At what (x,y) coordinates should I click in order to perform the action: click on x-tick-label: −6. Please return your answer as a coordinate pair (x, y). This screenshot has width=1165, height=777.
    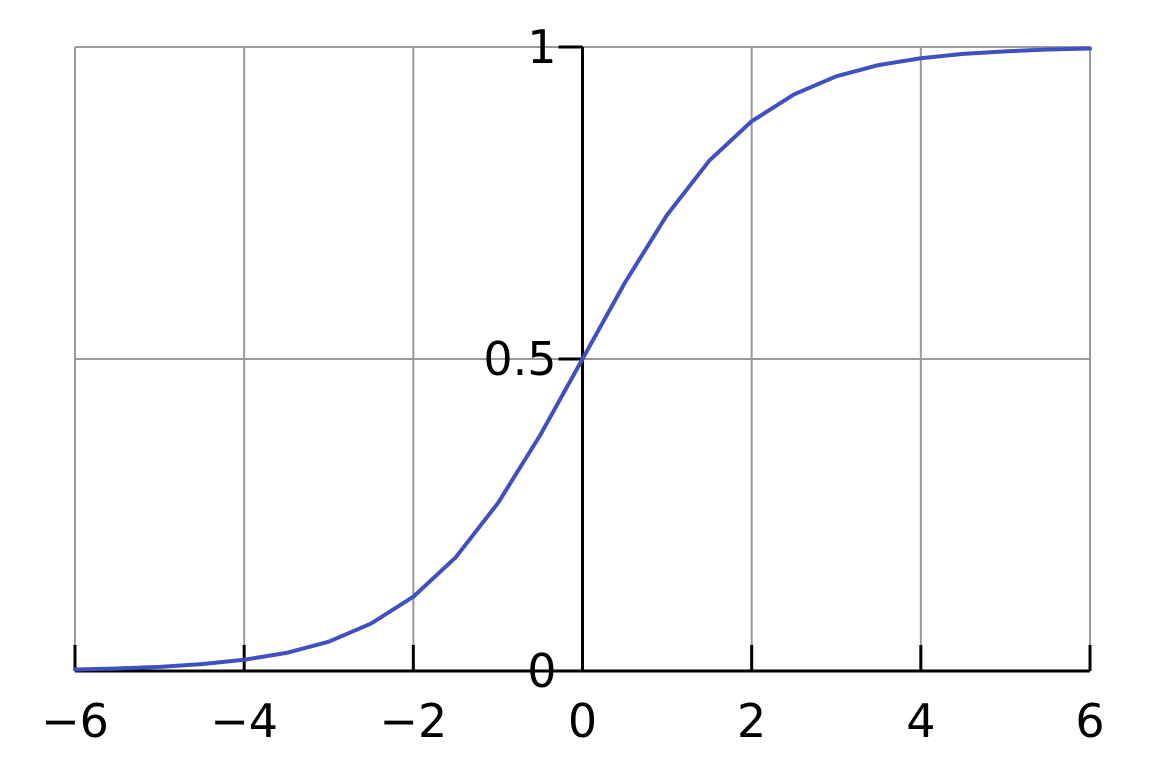
    Looking at the image, I should click on (75, 721).